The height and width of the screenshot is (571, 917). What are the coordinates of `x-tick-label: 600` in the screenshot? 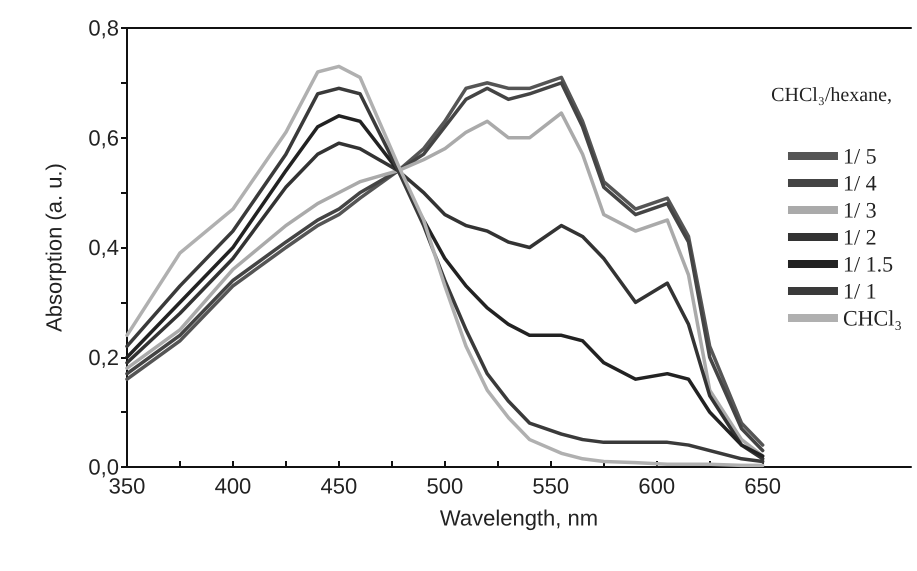 It's located at (657, 486).